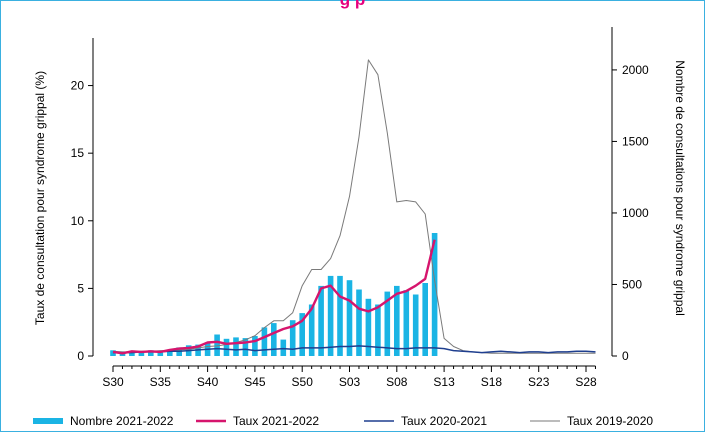 Image resolution: width=705 pixels, height=432 pixels. Describe the element at coordinates (274, 297) in the screenshot. I see `line-series-taux-2021-2022` at that location.